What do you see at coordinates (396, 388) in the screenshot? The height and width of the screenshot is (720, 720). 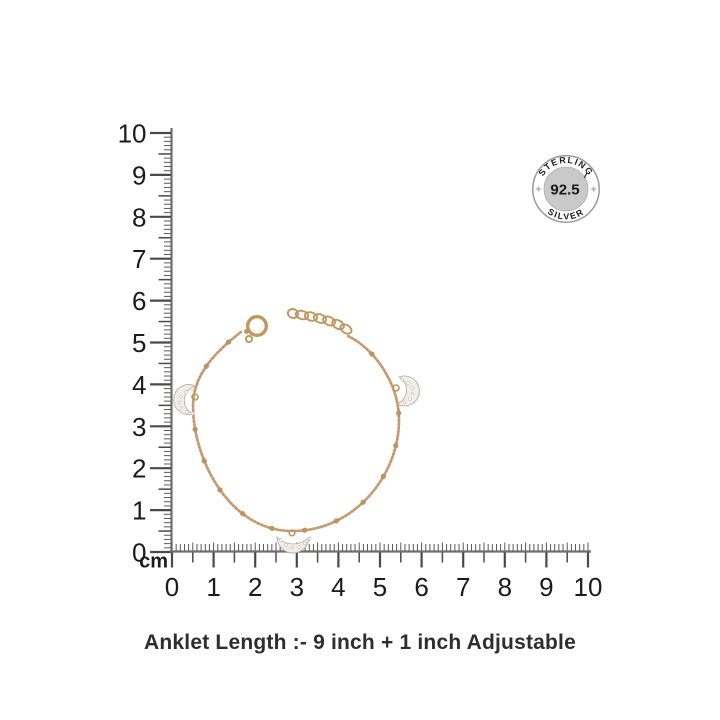 I see `jump-ring-right` at bounding box center [396, 388].